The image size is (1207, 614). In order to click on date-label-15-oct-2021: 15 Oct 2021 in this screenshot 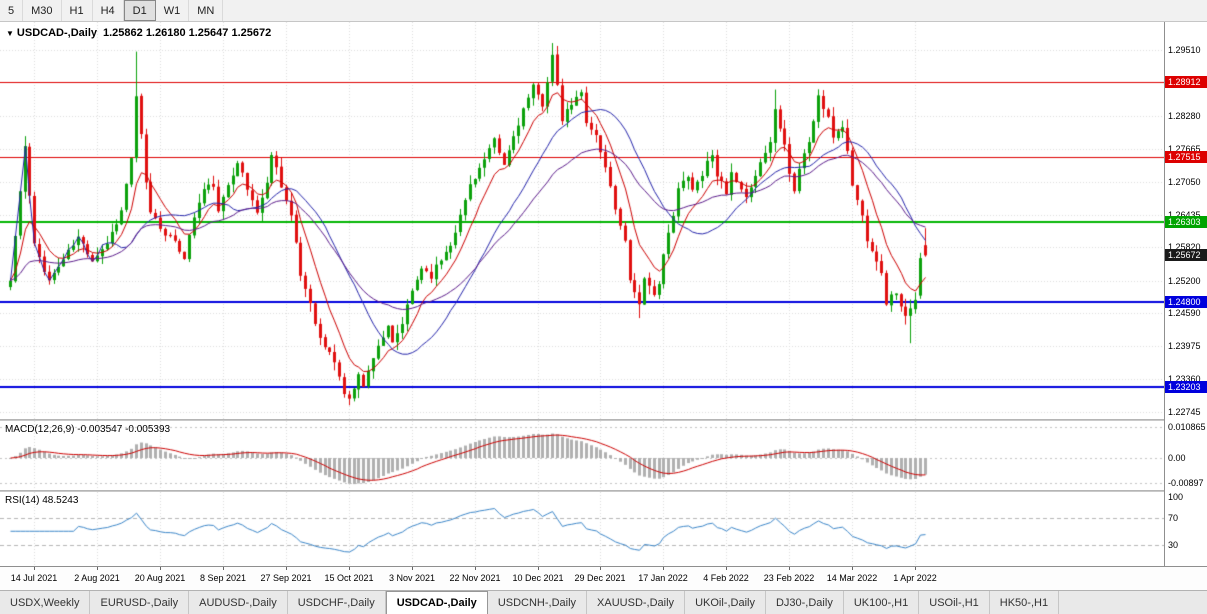, I will do `click(349, 578)`.